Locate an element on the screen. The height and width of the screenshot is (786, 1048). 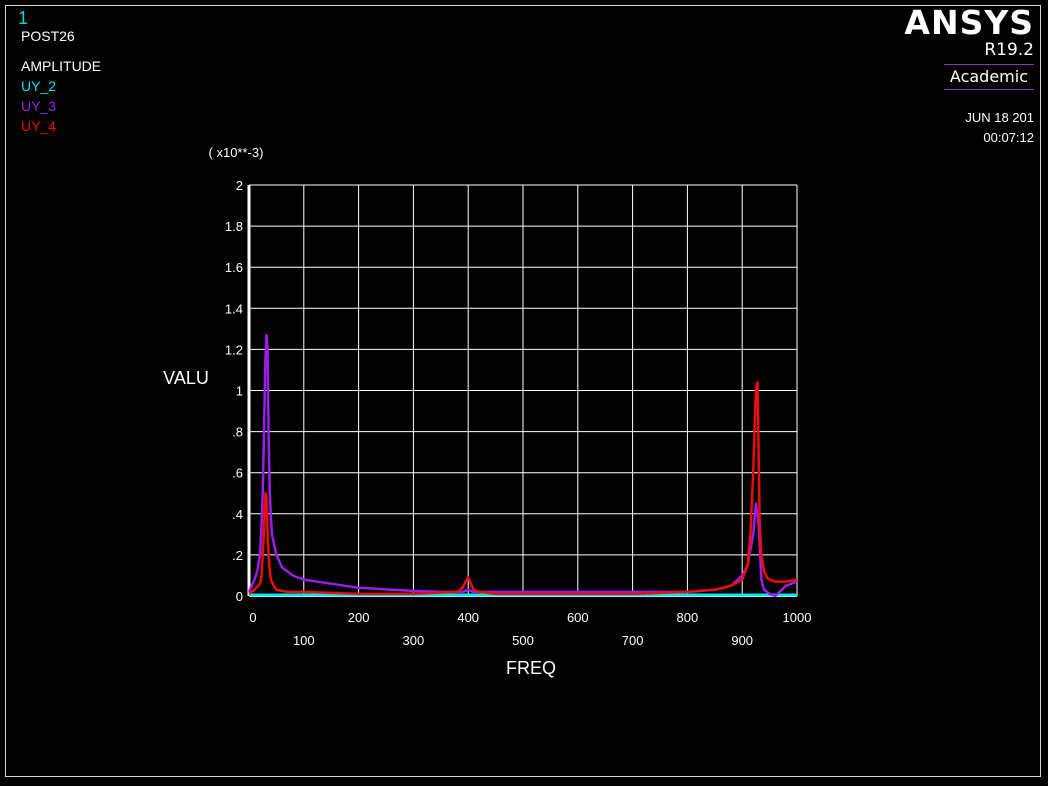
x-axis-label: FREQ is located at coordinates (531, 668).